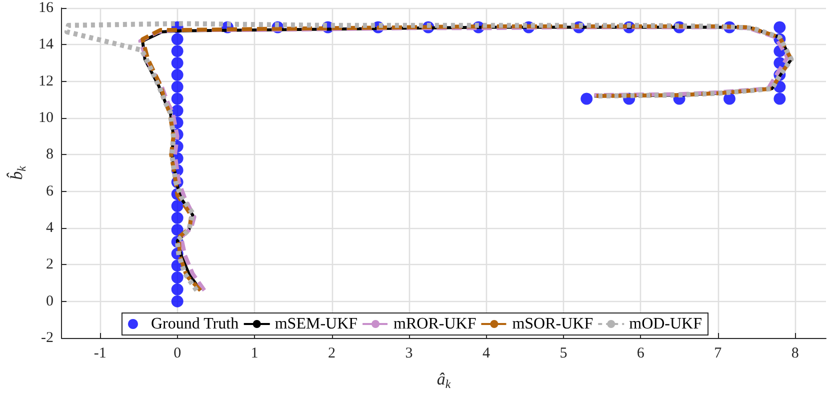 The width and height of the screenshot is (830, 395). I want to click on y-tick-label: 0, so click(50, 301).